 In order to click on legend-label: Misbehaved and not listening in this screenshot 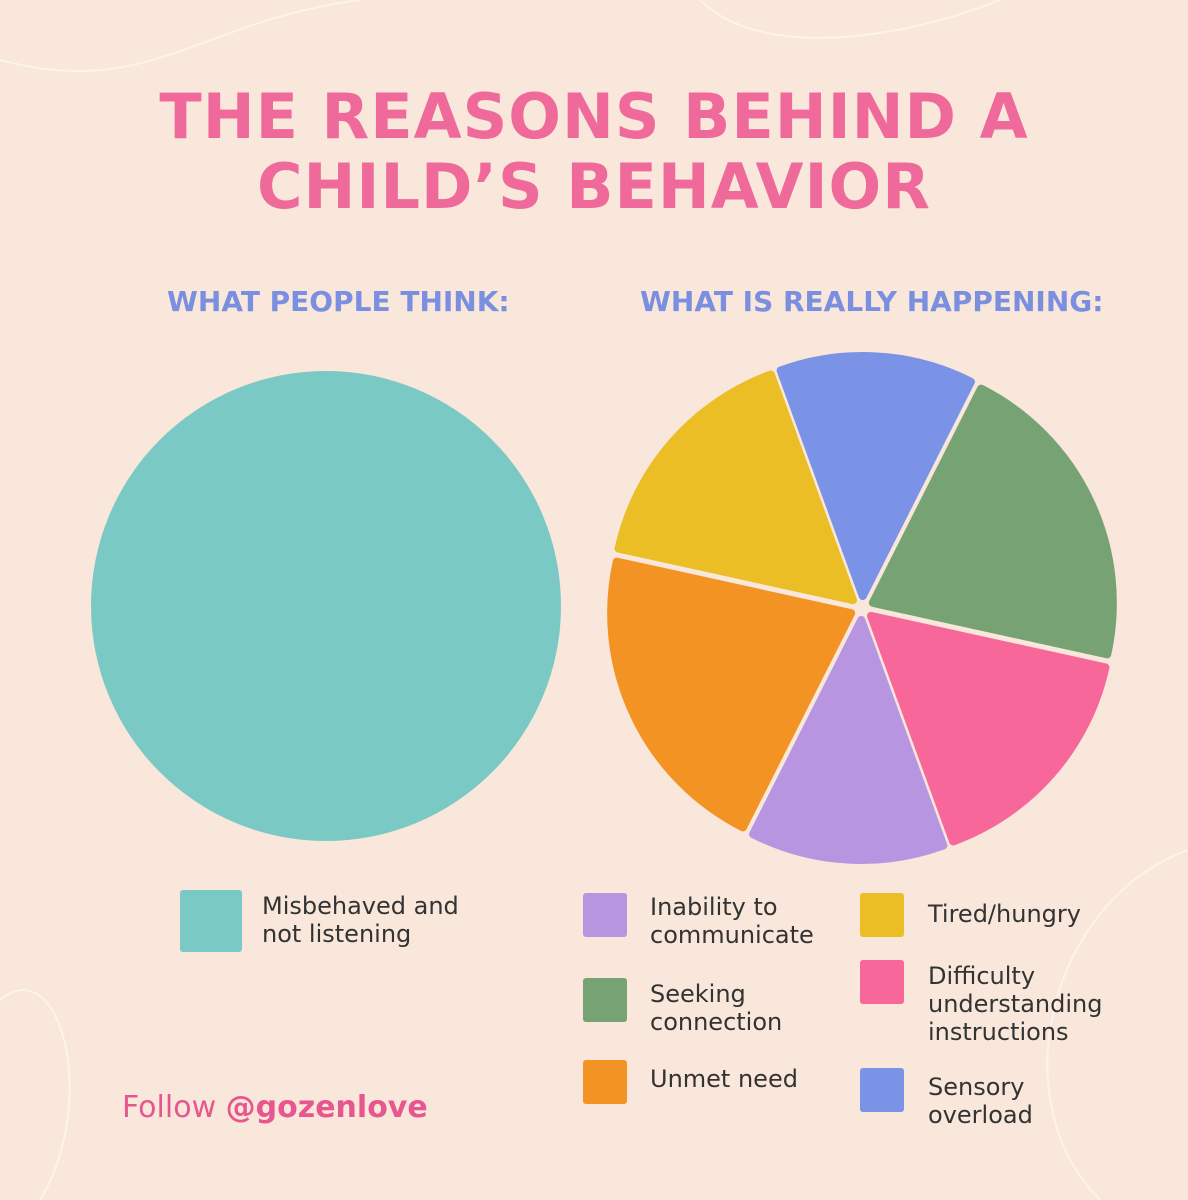, I will do `click(360, 920)`.